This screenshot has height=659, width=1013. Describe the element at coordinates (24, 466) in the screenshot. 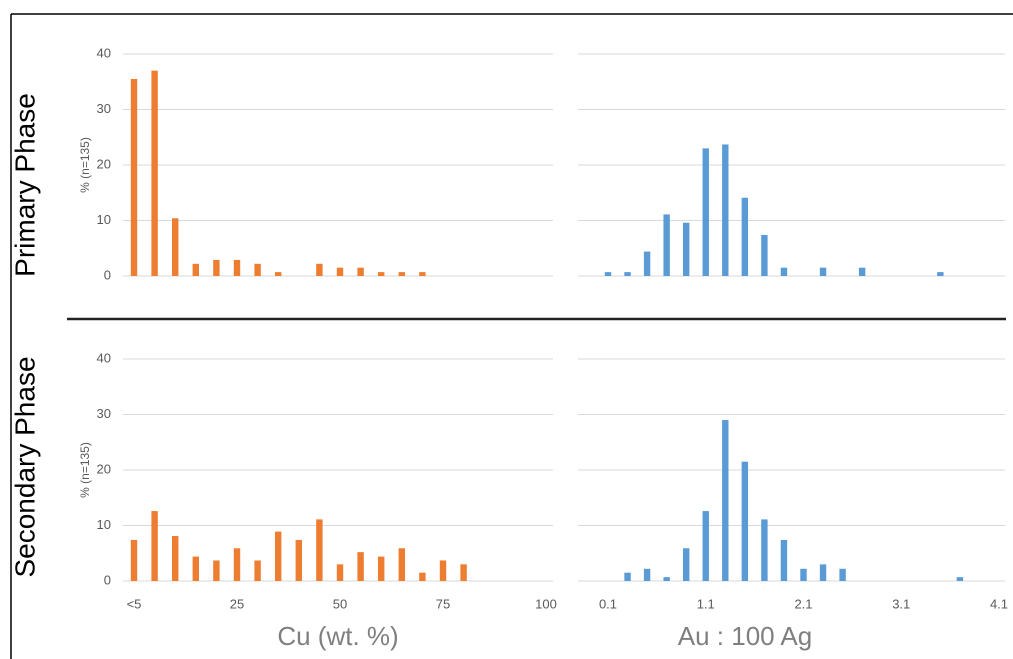

I see `row-label: Secondary Phase` at that location.